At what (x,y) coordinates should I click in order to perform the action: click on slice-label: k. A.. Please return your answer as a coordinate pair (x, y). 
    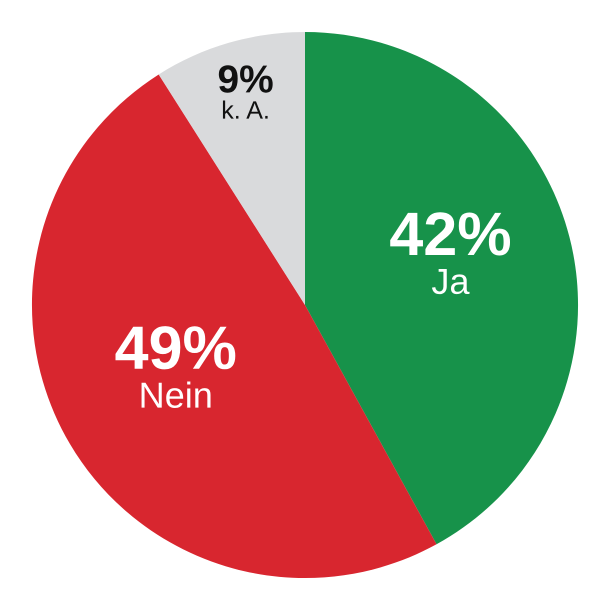
    Looking at the image, I should click on (245, 109).